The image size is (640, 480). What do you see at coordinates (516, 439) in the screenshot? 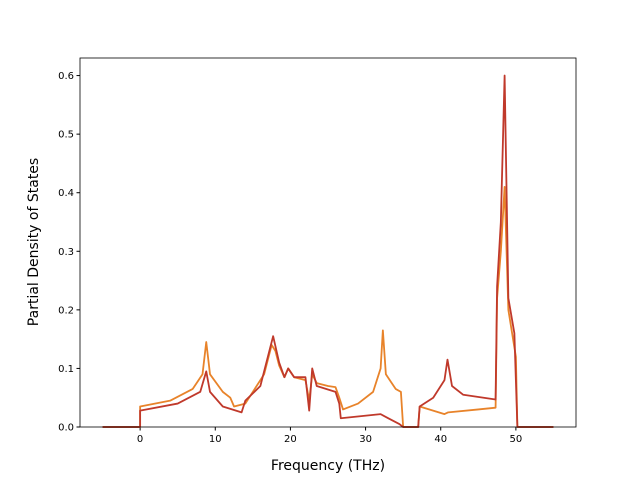
I see `x-tick-label: 50` at bounding box center [516, 439].